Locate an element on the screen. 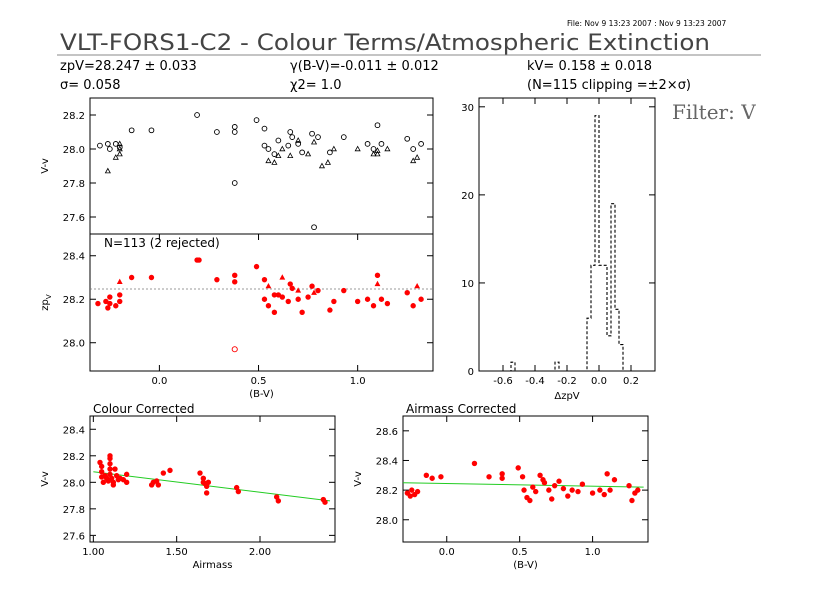  rejection-annotation: N=113 (2 rejected) is located at coordinates (162, 243).